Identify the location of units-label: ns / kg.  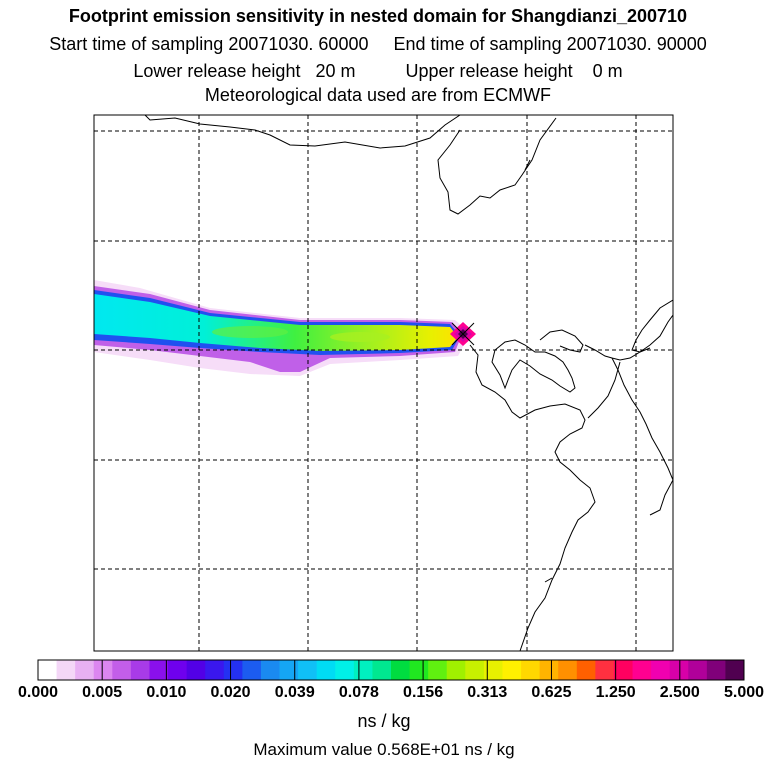
(384, 721).